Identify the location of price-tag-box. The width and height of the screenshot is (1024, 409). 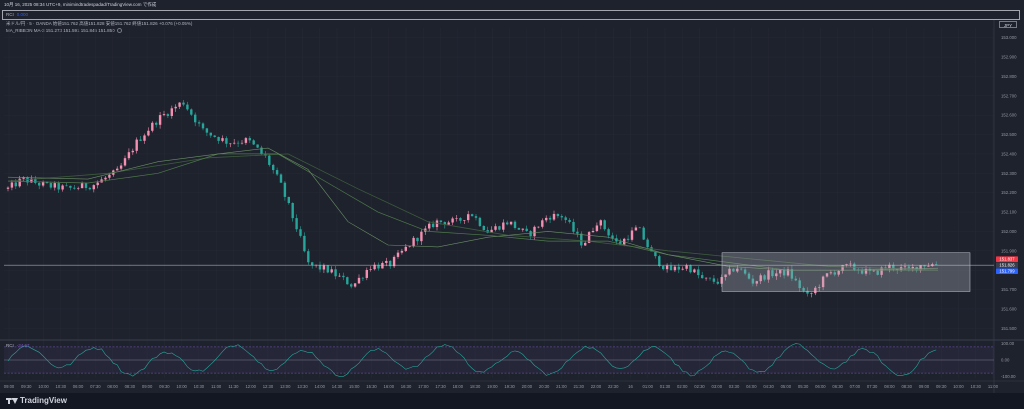
(1007, 259).